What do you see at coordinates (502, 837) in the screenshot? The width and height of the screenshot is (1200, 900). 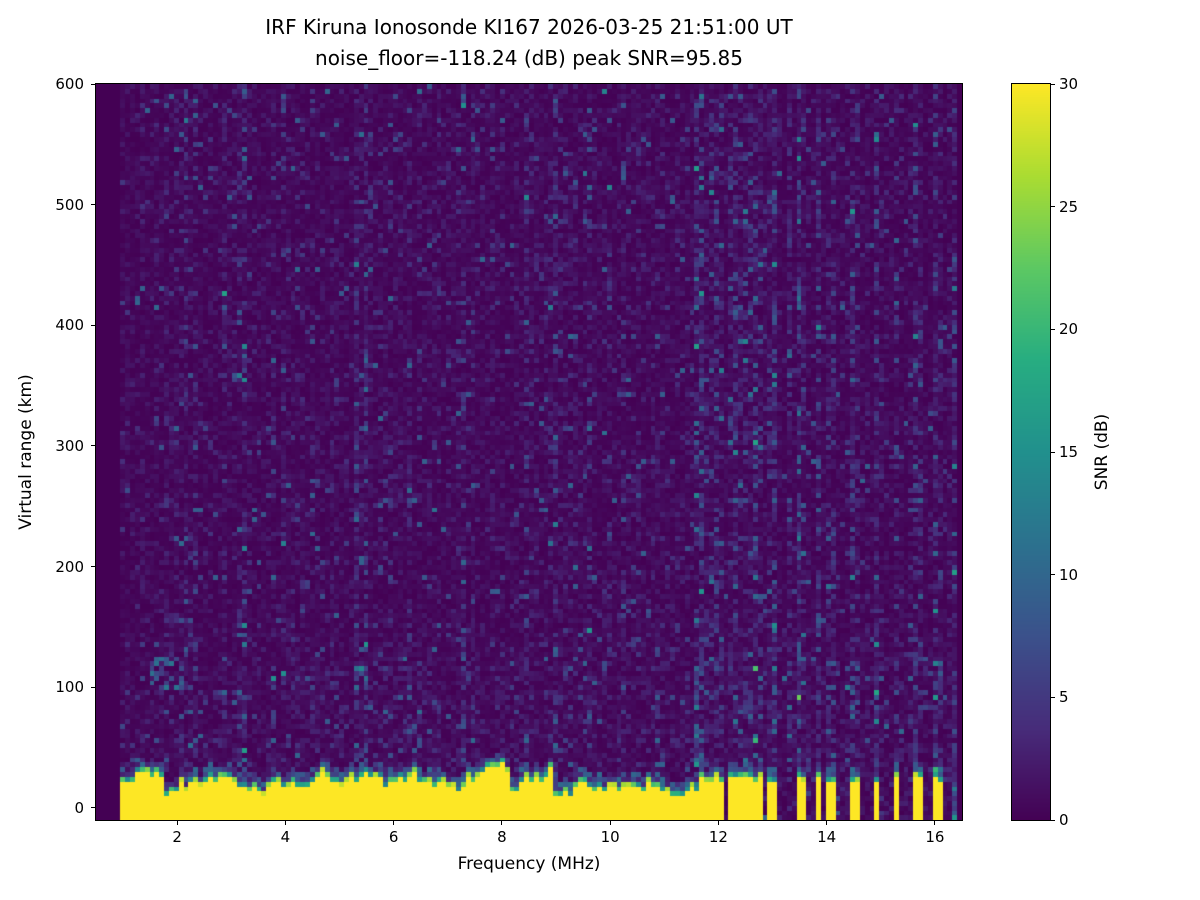 I see `x-tick-label: 8` at bounding box center [502, 837].